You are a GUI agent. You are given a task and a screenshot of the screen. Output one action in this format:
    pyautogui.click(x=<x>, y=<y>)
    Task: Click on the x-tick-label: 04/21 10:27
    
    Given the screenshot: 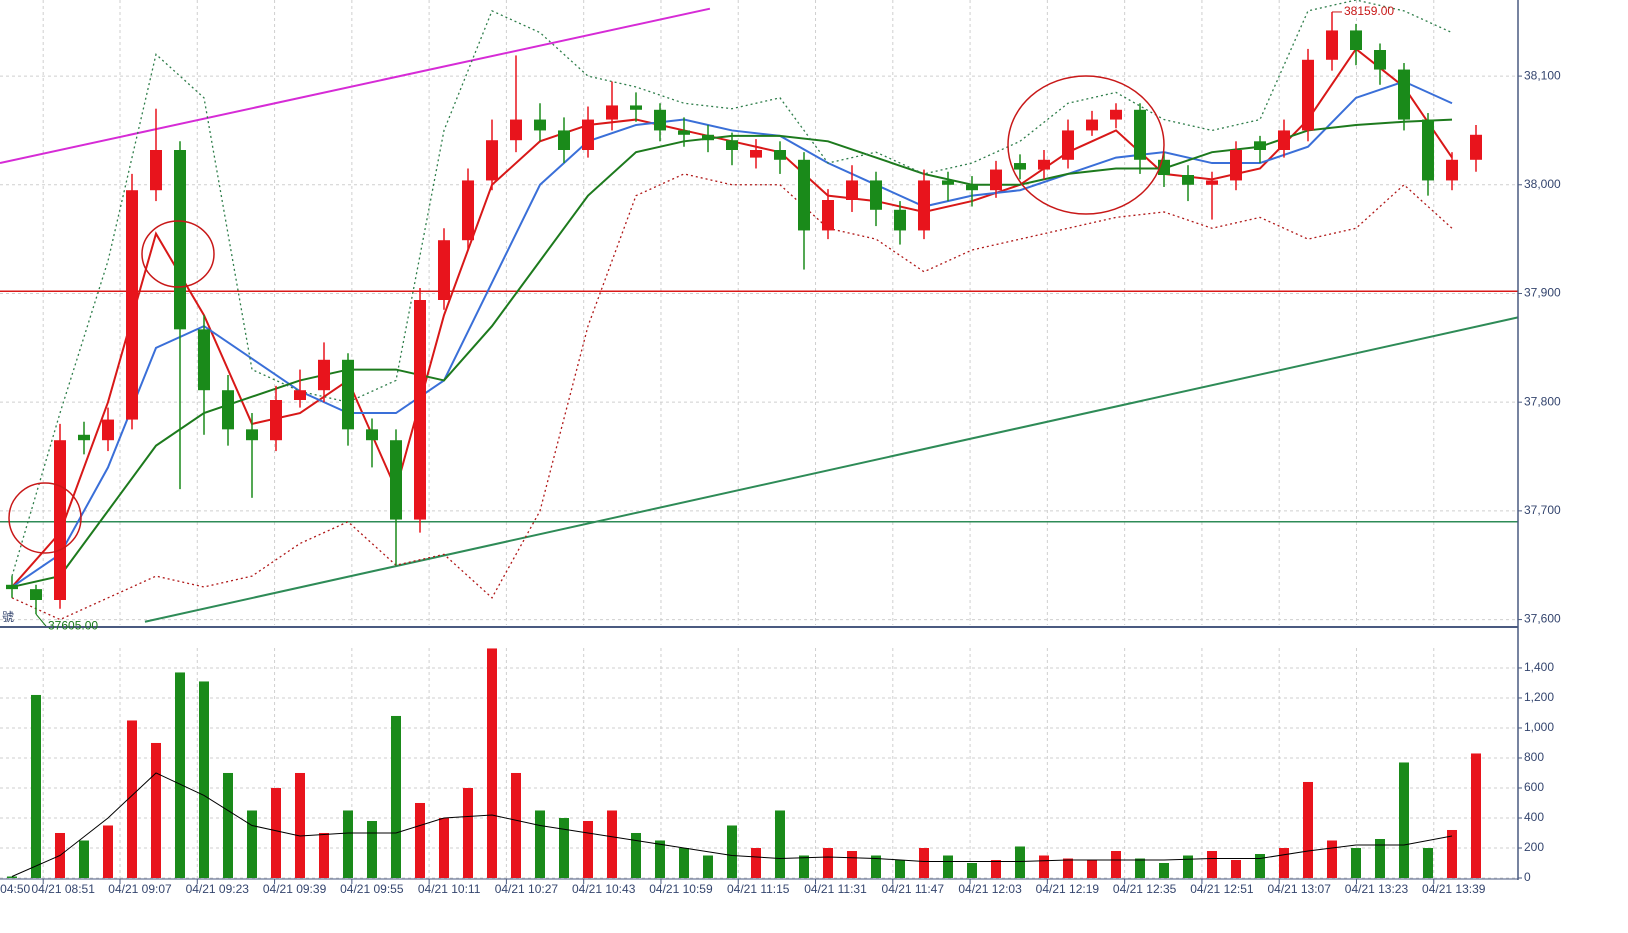 What is the action you would take?
    pyautogui.click(x=527, y=889)
    